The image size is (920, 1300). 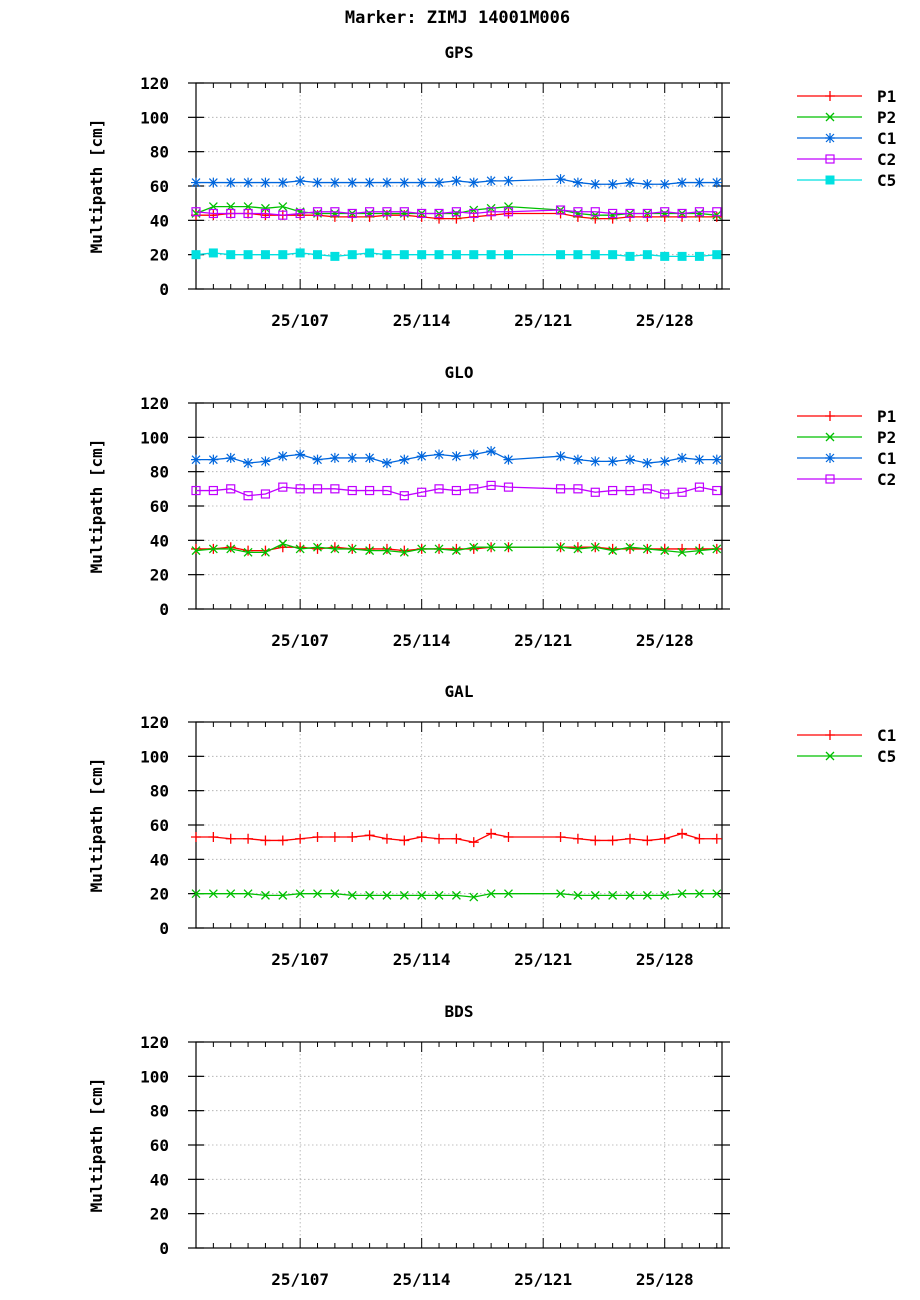 What do you see at coordinates (846, 416) in the screenshot?
I see `legend-entry-p1: P1` at bounding box center [846, 416].